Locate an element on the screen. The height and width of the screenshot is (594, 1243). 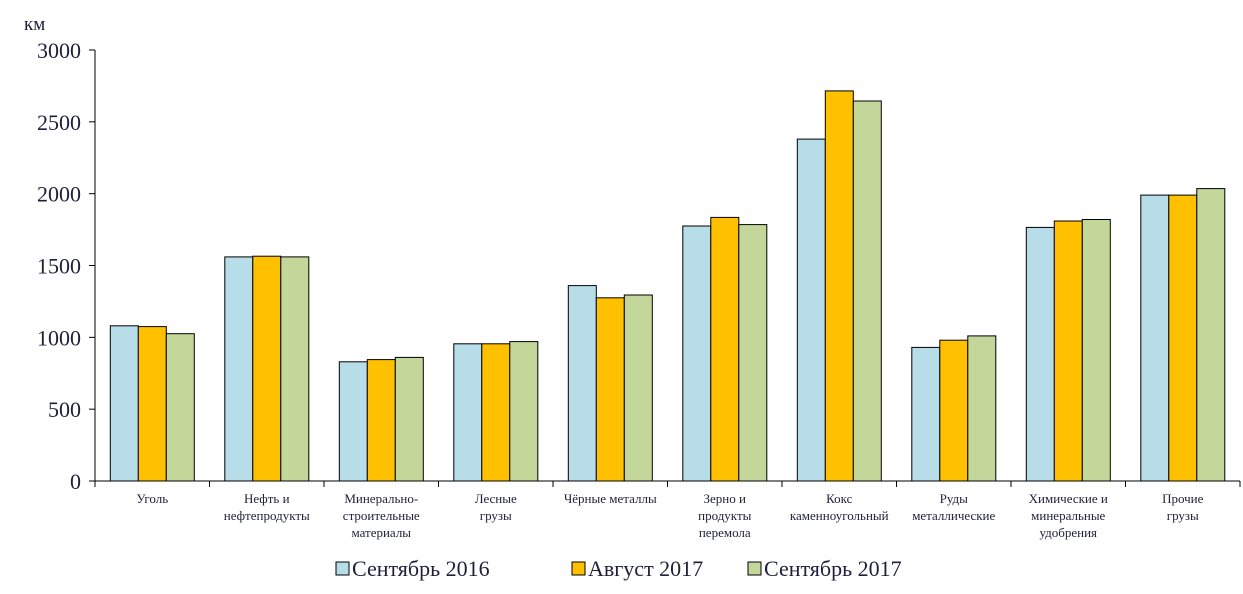
y-tick-label: 2500 is located at coordinates (59, 122).